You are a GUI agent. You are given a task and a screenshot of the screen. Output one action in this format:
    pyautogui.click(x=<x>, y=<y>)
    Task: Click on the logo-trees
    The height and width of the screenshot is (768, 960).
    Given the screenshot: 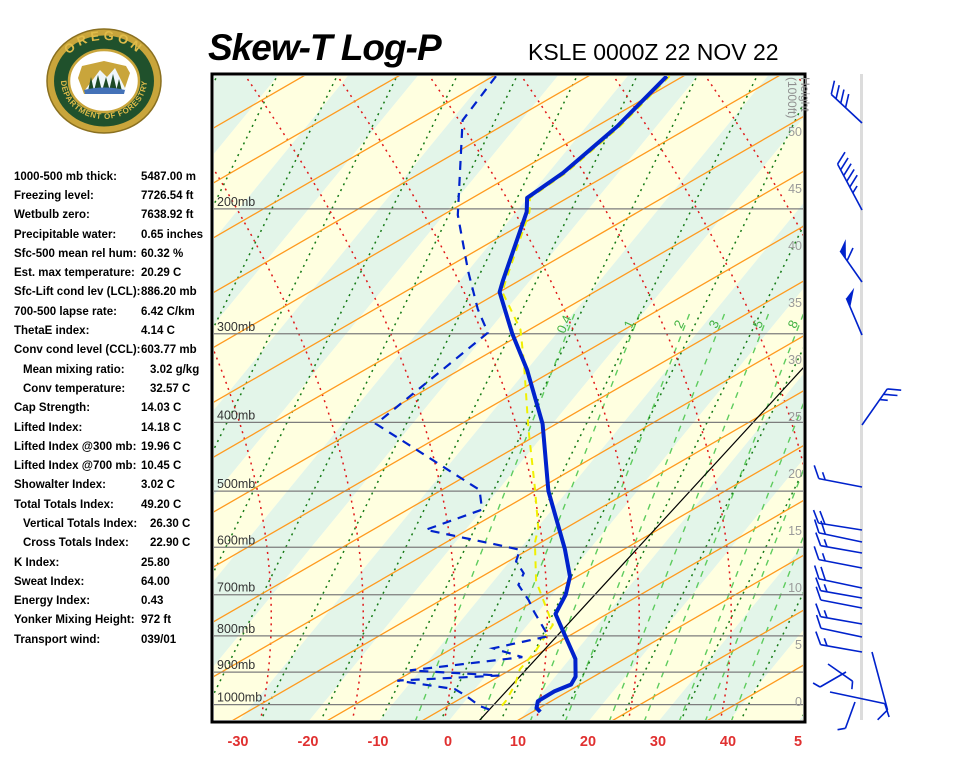 What is the action you would take?
    pyautogui.click(x=105, y=82)
    